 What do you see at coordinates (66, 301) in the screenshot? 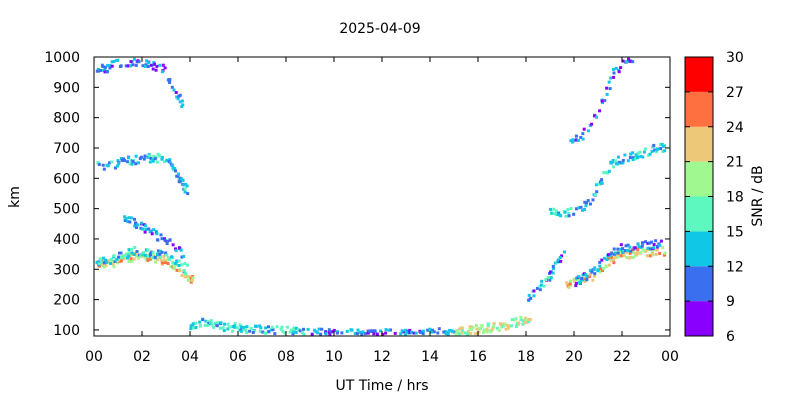
I see `y-tick-label: 200` at bounding box center [66, 301].